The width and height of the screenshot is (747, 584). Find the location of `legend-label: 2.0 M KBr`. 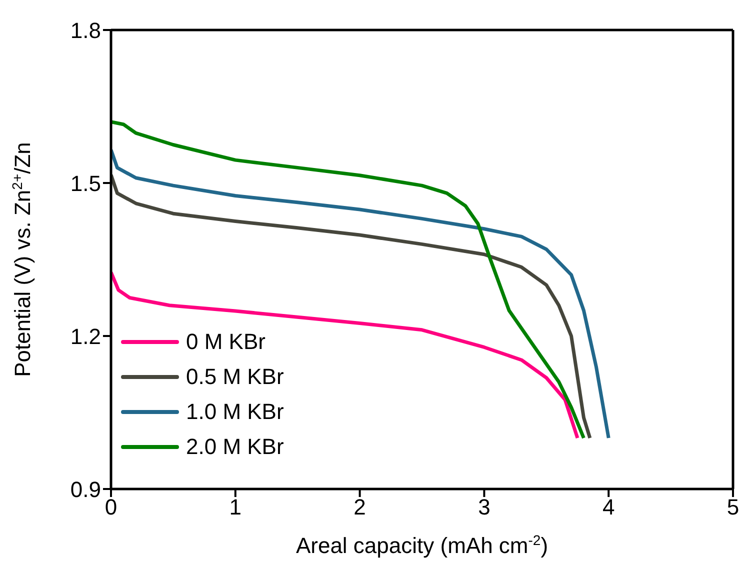

legend-label: 2.0 M KBr is located at coordinates (235, 447).